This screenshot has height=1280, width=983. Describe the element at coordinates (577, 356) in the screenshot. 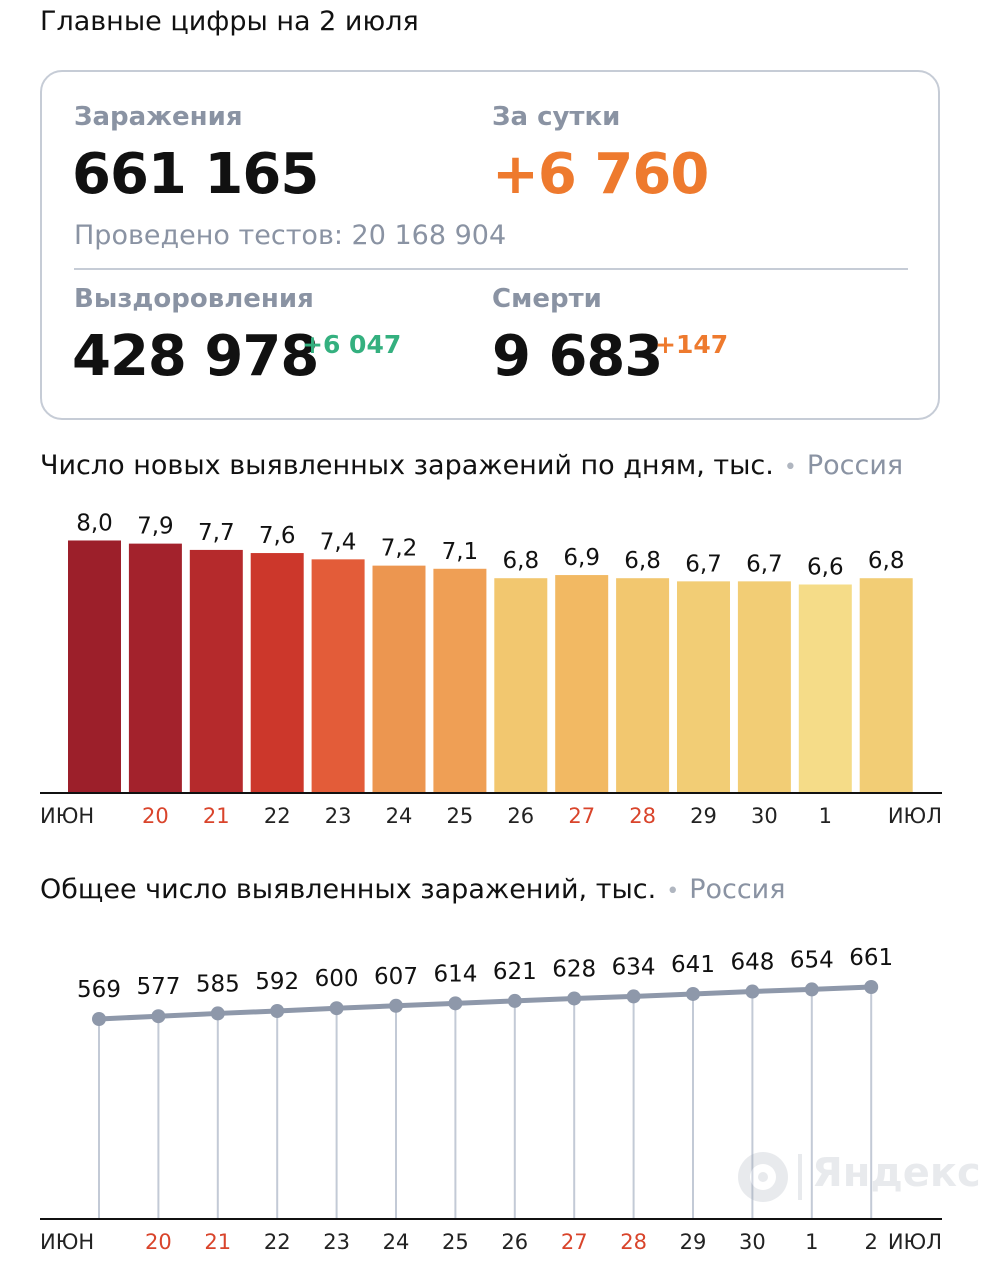

I see `deaths-value: 9 683` at that location.